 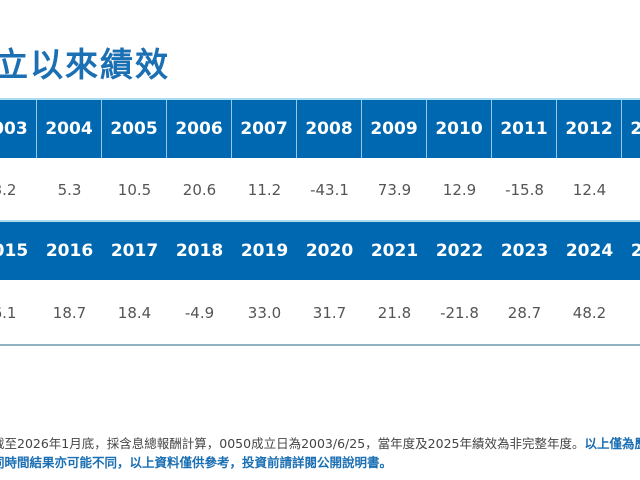 What do you see at coordinates (69, 190) in the screenshot?
I see `return-value-cell: 5.3` at bounding box center [69, 190].